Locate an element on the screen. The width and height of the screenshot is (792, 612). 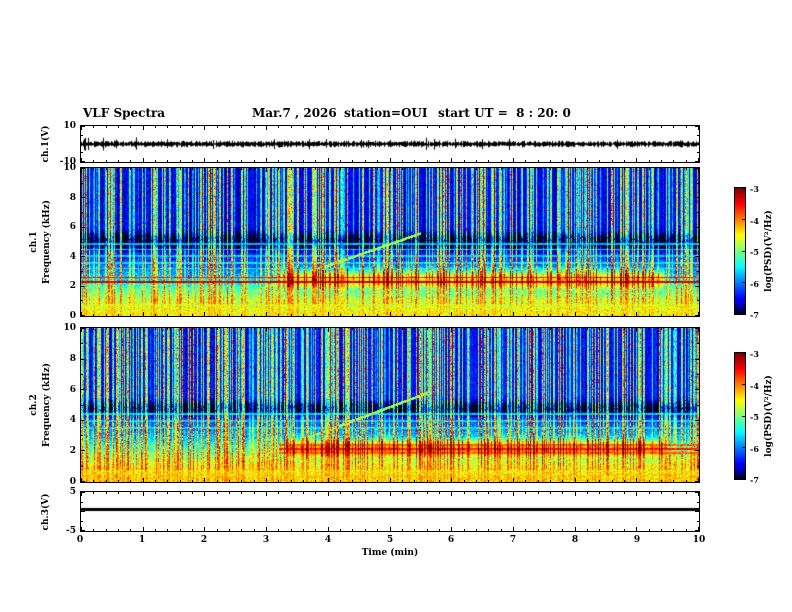
ch2-frequency-axis-label: Frequency (kHz) is located at coordinates (47, 405).